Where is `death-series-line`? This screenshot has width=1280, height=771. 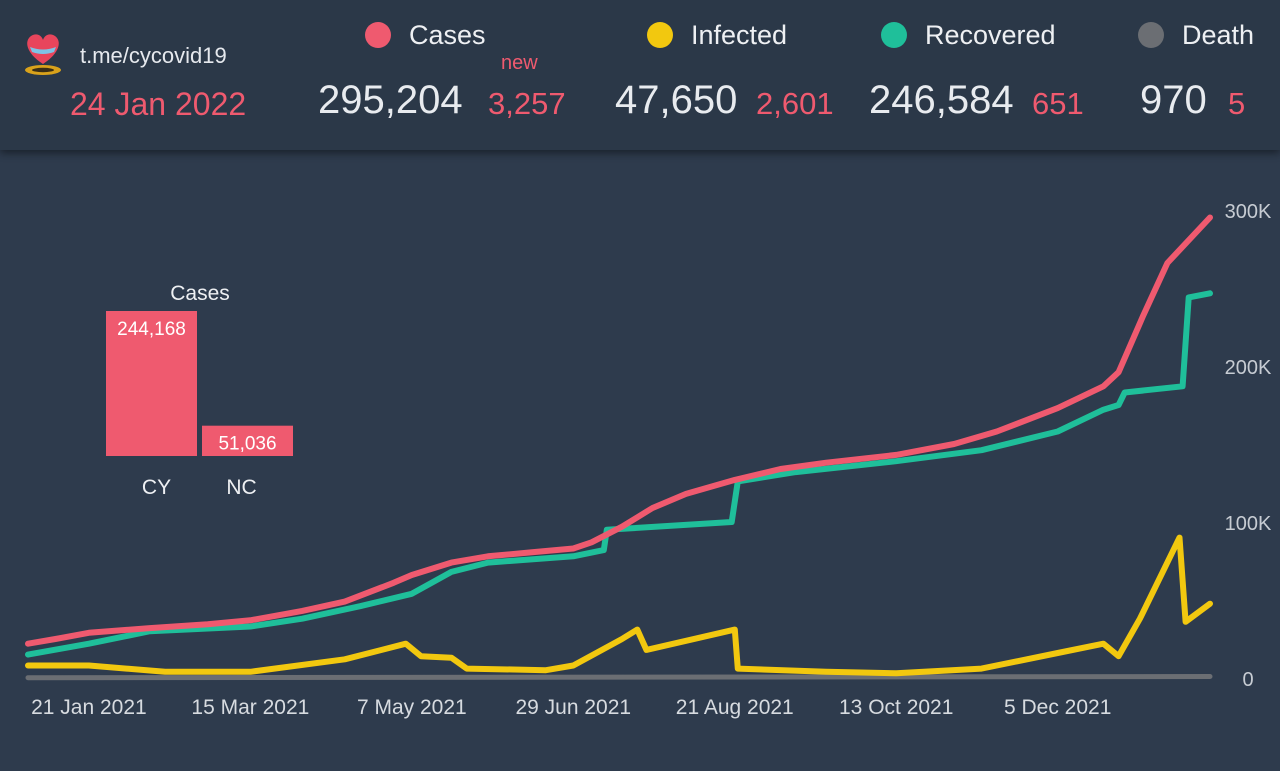 death-series-line is located at coordinates (619, 677).